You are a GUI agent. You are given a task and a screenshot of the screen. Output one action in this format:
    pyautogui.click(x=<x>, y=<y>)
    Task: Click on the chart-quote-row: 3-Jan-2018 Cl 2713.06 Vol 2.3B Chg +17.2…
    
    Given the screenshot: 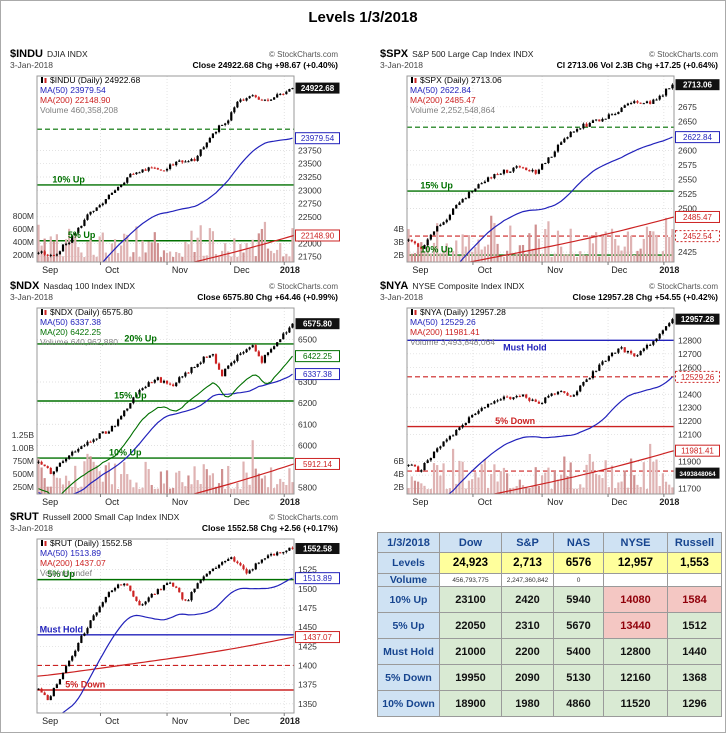 What is the action you would take?
    pyautogui.click(x=549, y=66)
    